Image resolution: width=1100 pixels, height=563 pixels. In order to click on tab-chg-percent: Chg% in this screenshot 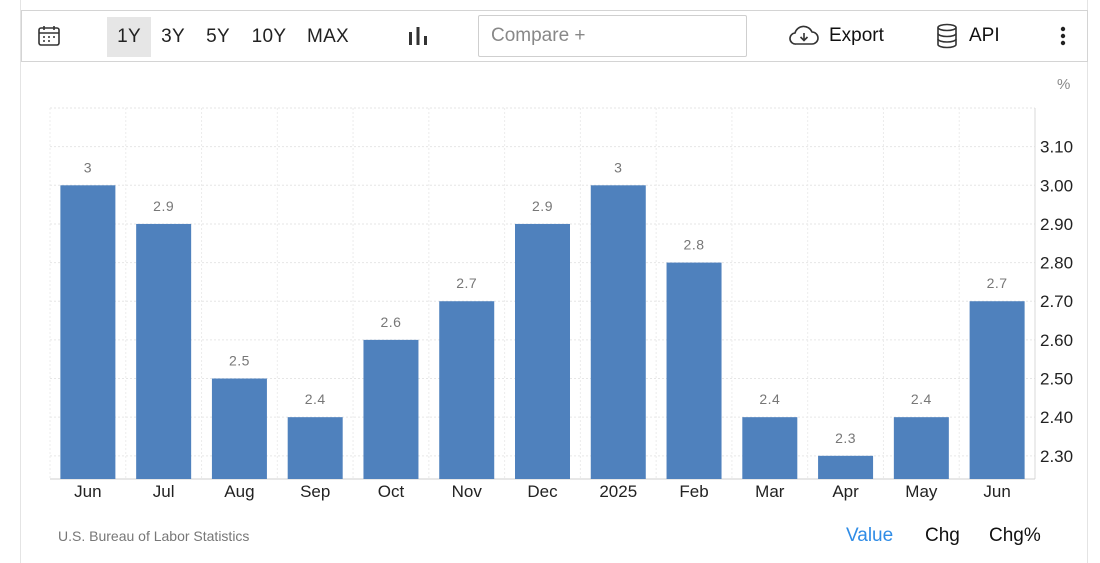, I will do `click(1015, 535)`.